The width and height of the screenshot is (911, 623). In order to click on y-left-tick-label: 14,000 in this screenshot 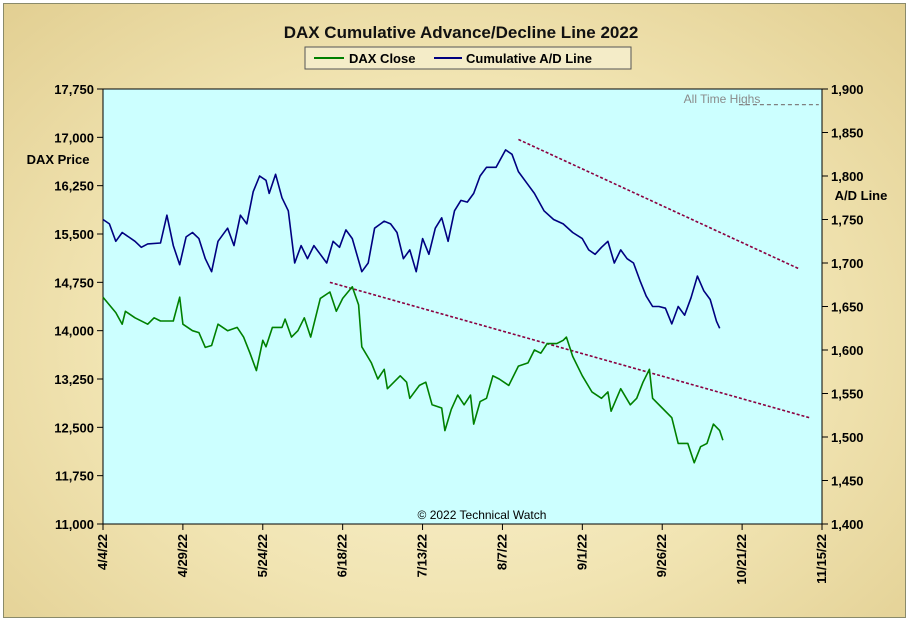, I will do `click(74, 331)`.